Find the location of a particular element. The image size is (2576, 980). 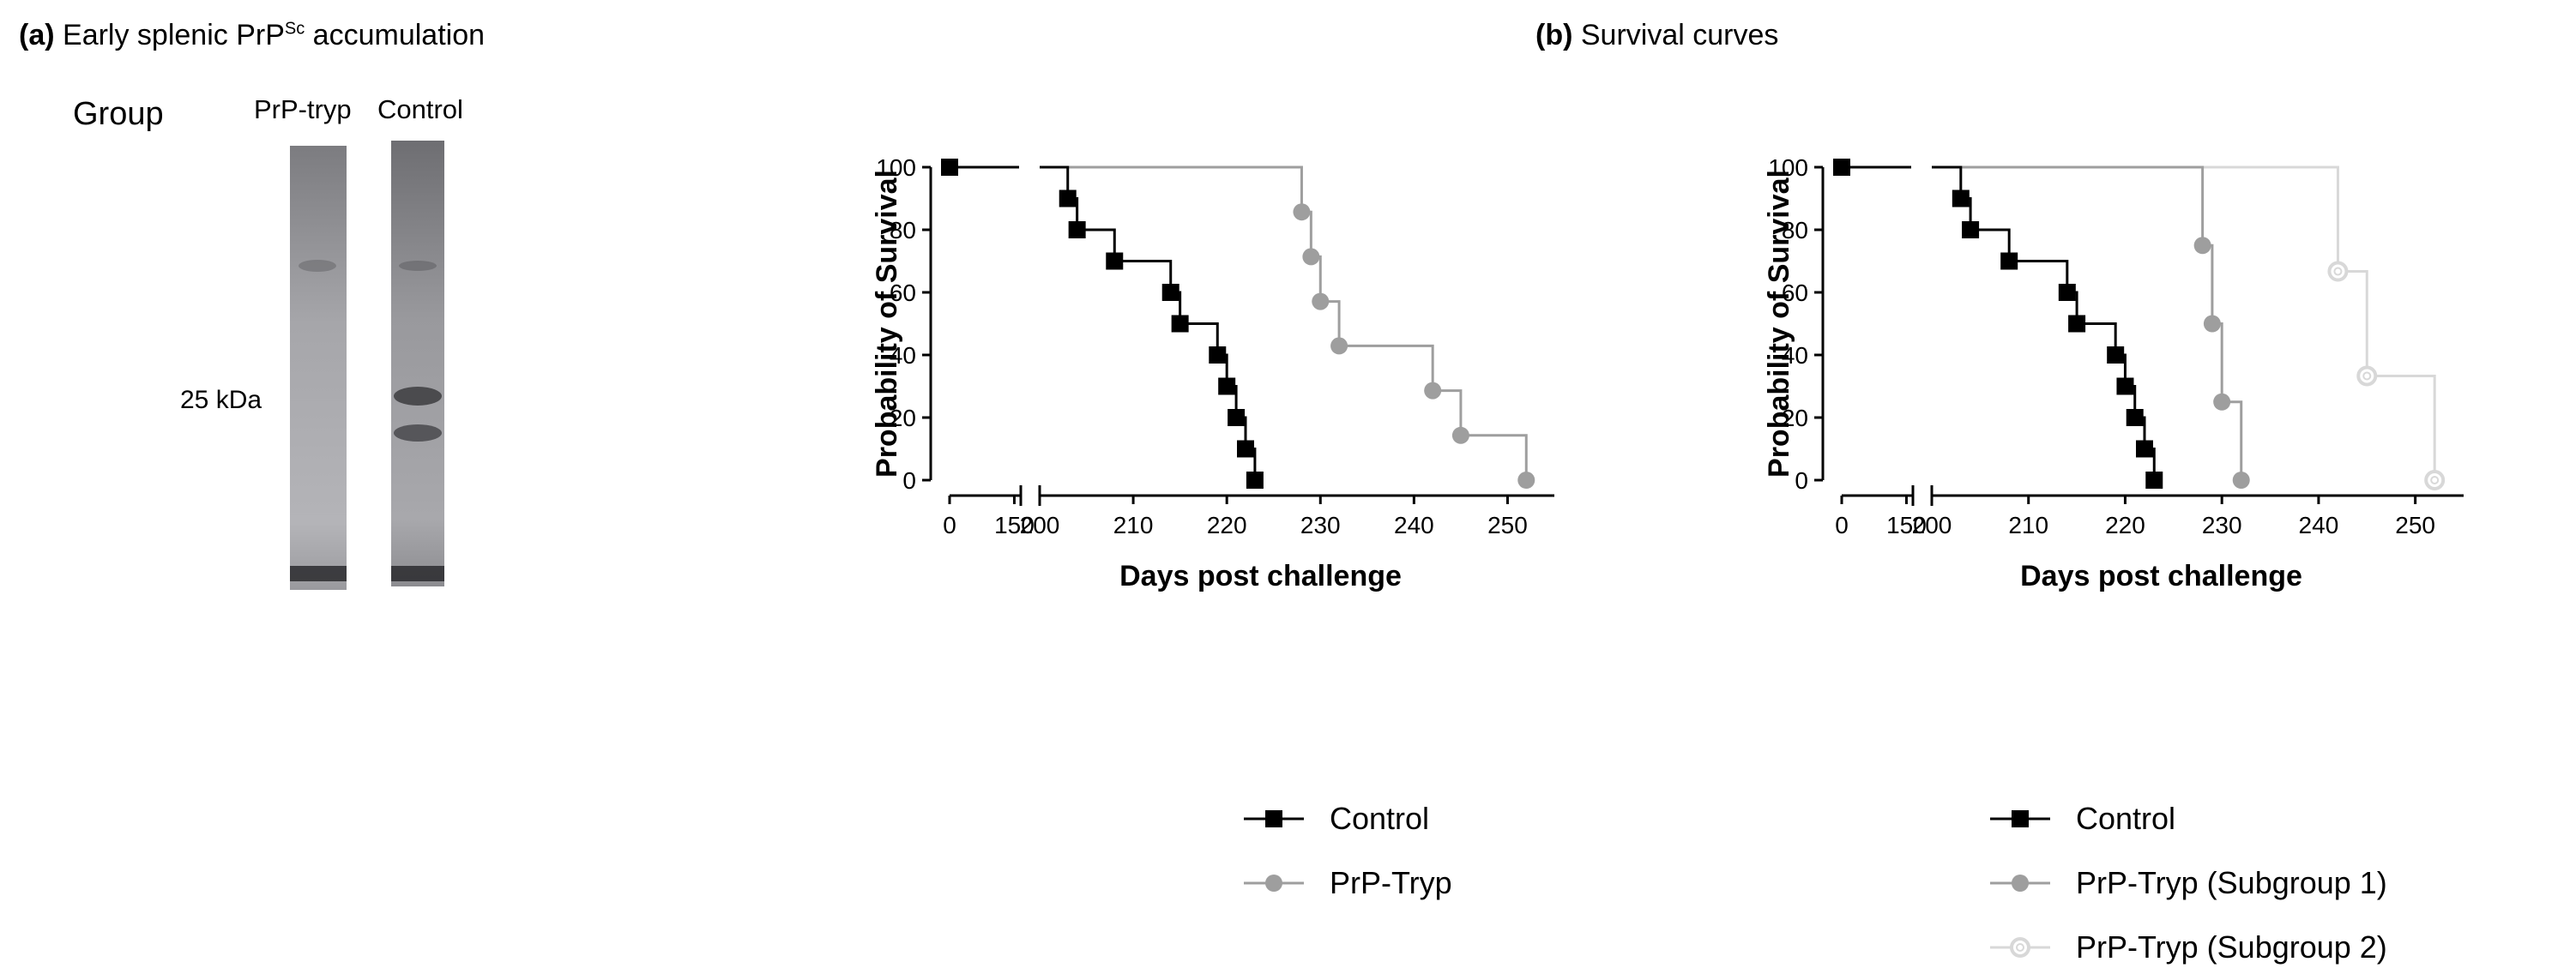

lane-label-prp-tryp: PrP-tryp is located at coordinates (303, 109).